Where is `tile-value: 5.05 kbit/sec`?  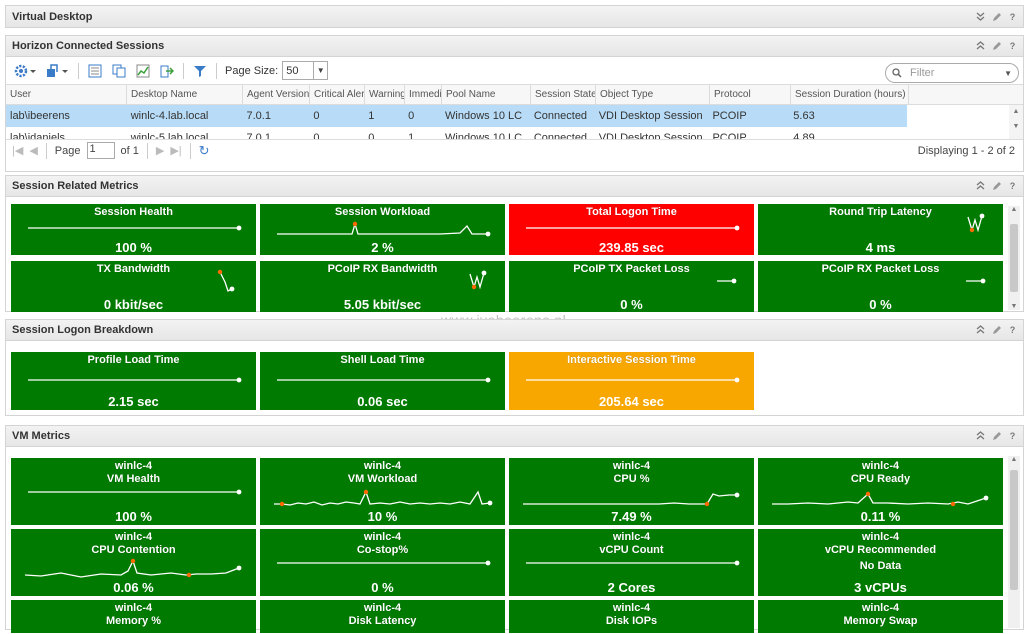 tile-value: 5.05 kbit/sec is located at coordinates (382, 304).